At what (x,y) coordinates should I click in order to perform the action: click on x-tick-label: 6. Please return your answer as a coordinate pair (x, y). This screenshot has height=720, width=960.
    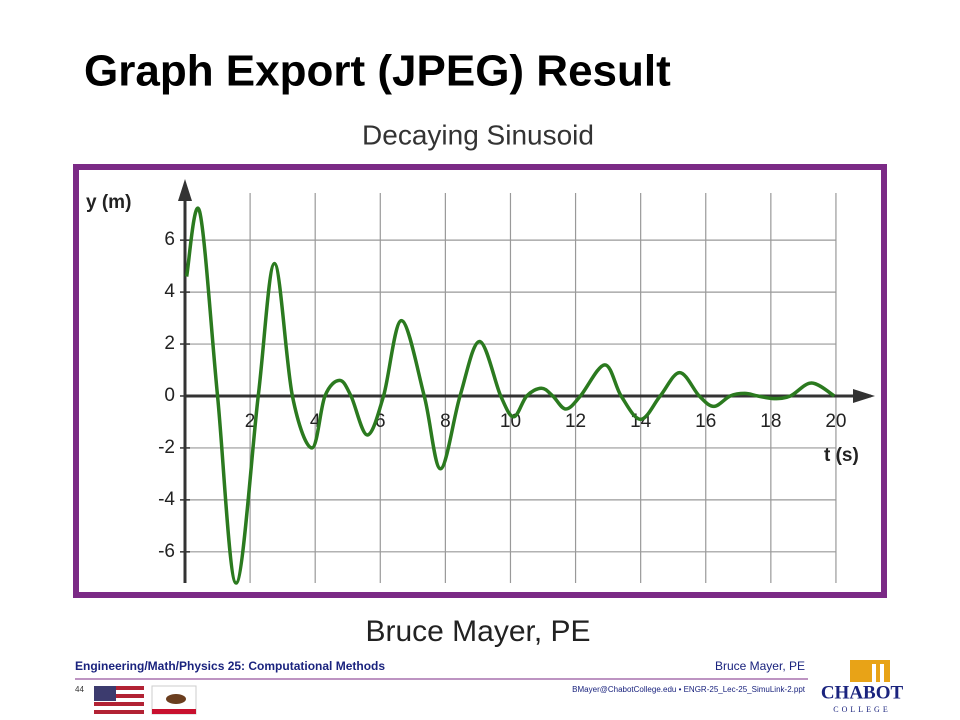
    Looking at the image, I should click on (380, 421).